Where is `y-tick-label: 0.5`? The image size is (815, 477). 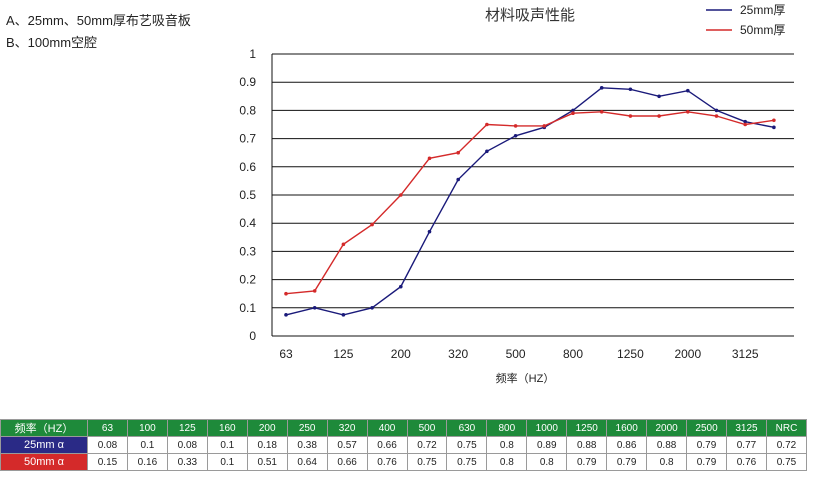
y-tick-label: 0.5 is located at coordinates (247, 195).